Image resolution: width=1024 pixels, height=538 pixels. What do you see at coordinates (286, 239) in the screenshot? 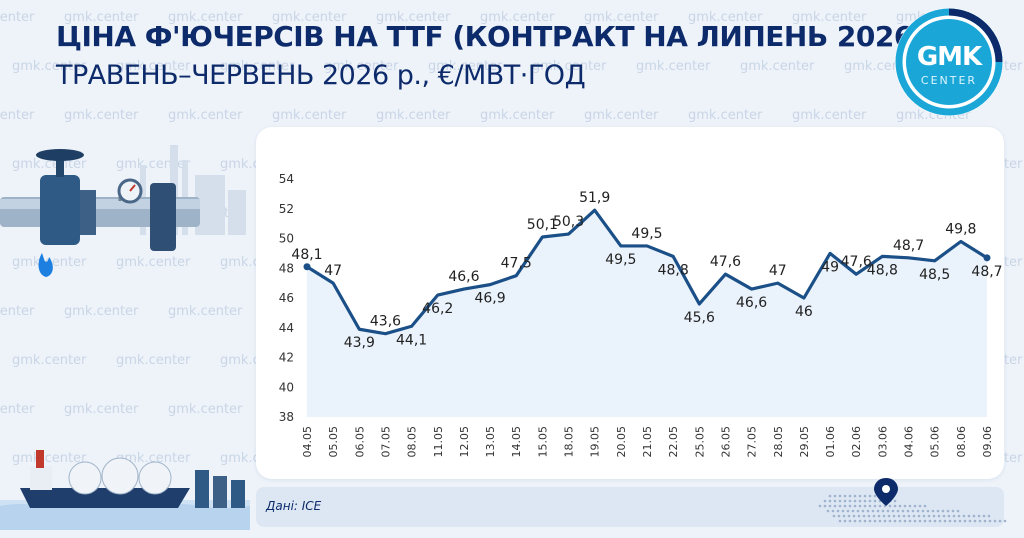
I see `y-tick-label: 50` at bounding box center [286, 239].